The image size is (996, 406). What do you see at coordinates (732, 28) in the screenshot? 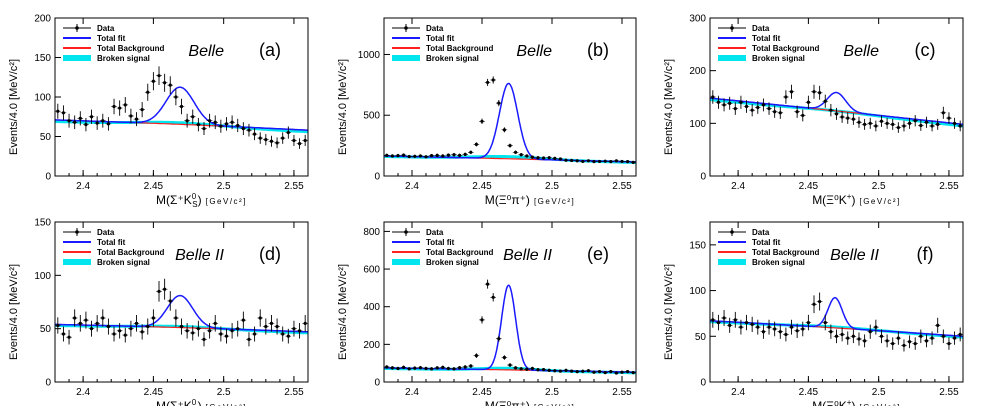
I see `legend-data-swatch` at bounding box center [732, 28].